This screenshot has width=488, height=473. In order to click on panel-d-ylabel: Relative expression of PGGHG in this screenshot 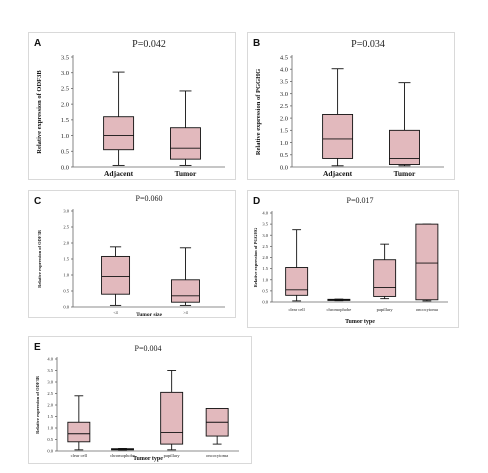, I will do `click(255, 257)`.